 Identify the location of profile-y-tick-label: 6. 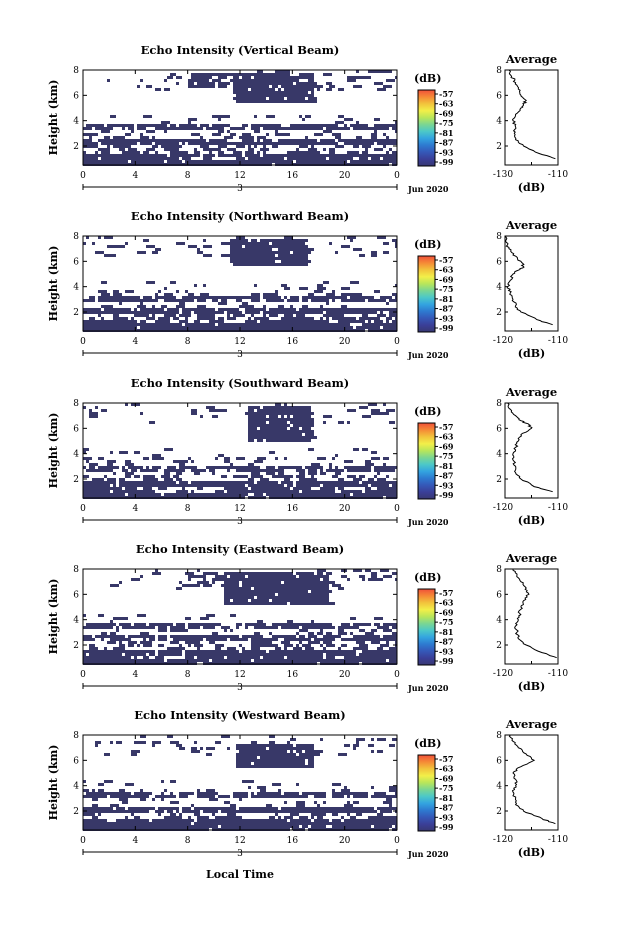
(499, 262).